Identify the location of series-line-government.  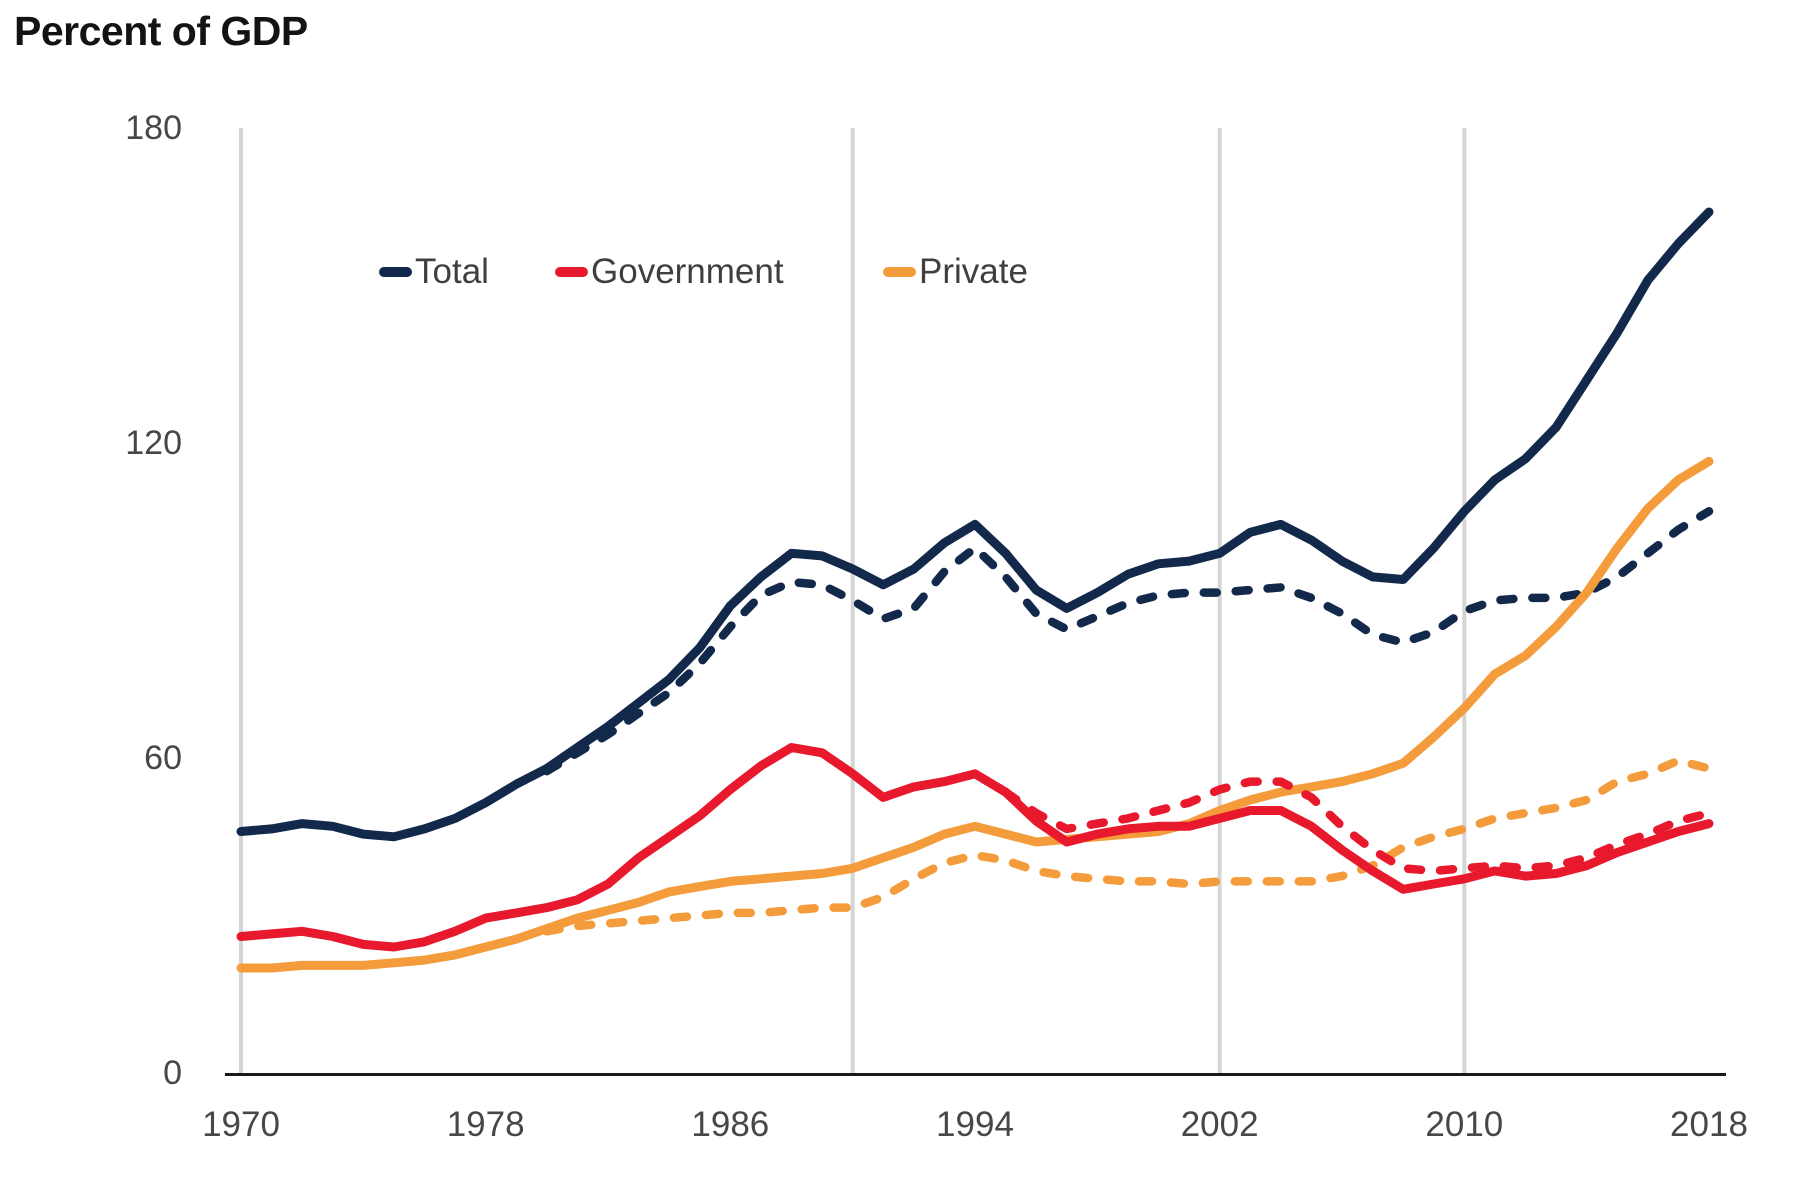
(975, 847).